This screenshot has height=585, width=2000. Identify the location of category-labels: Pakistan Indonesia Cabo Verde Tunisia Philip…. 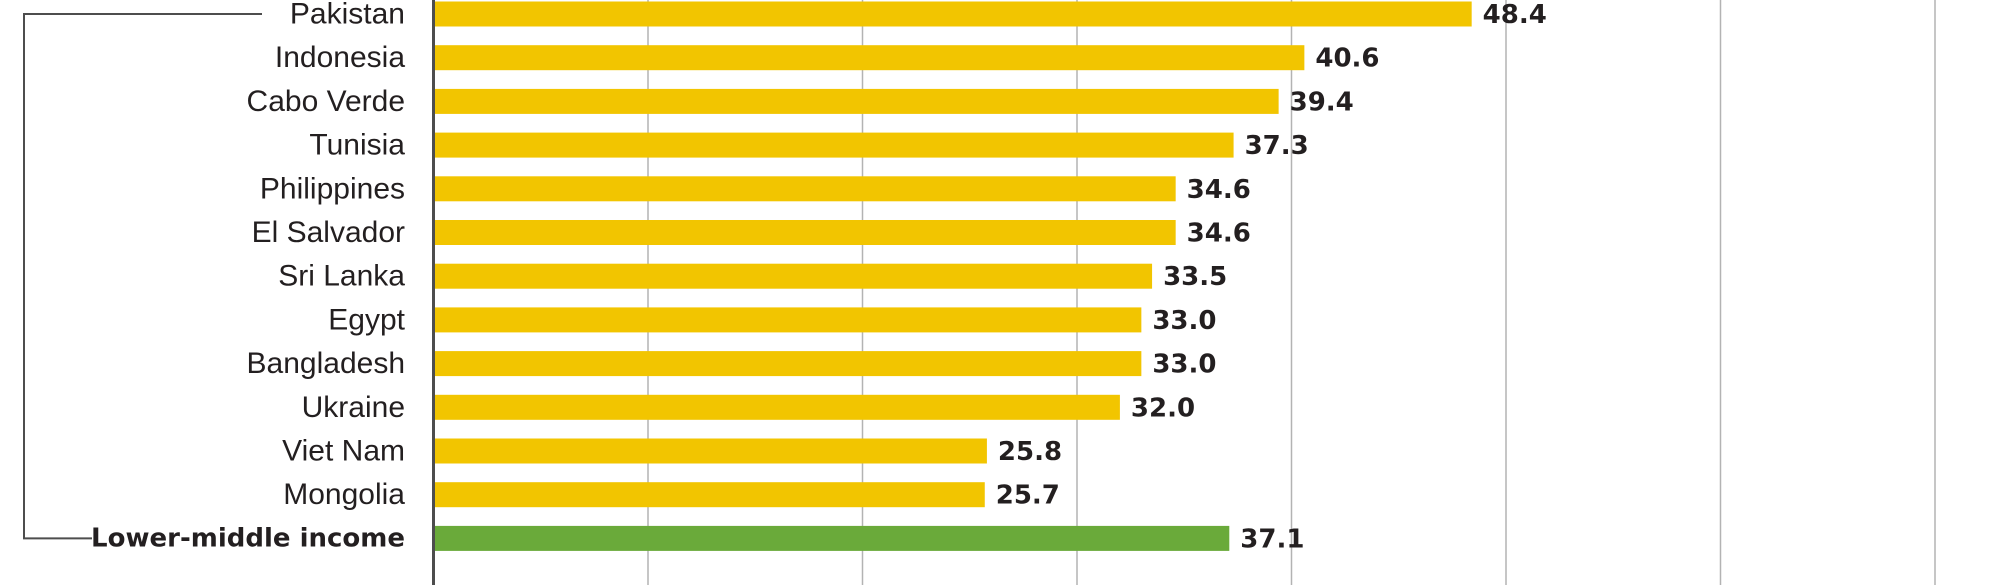
(248, 276).